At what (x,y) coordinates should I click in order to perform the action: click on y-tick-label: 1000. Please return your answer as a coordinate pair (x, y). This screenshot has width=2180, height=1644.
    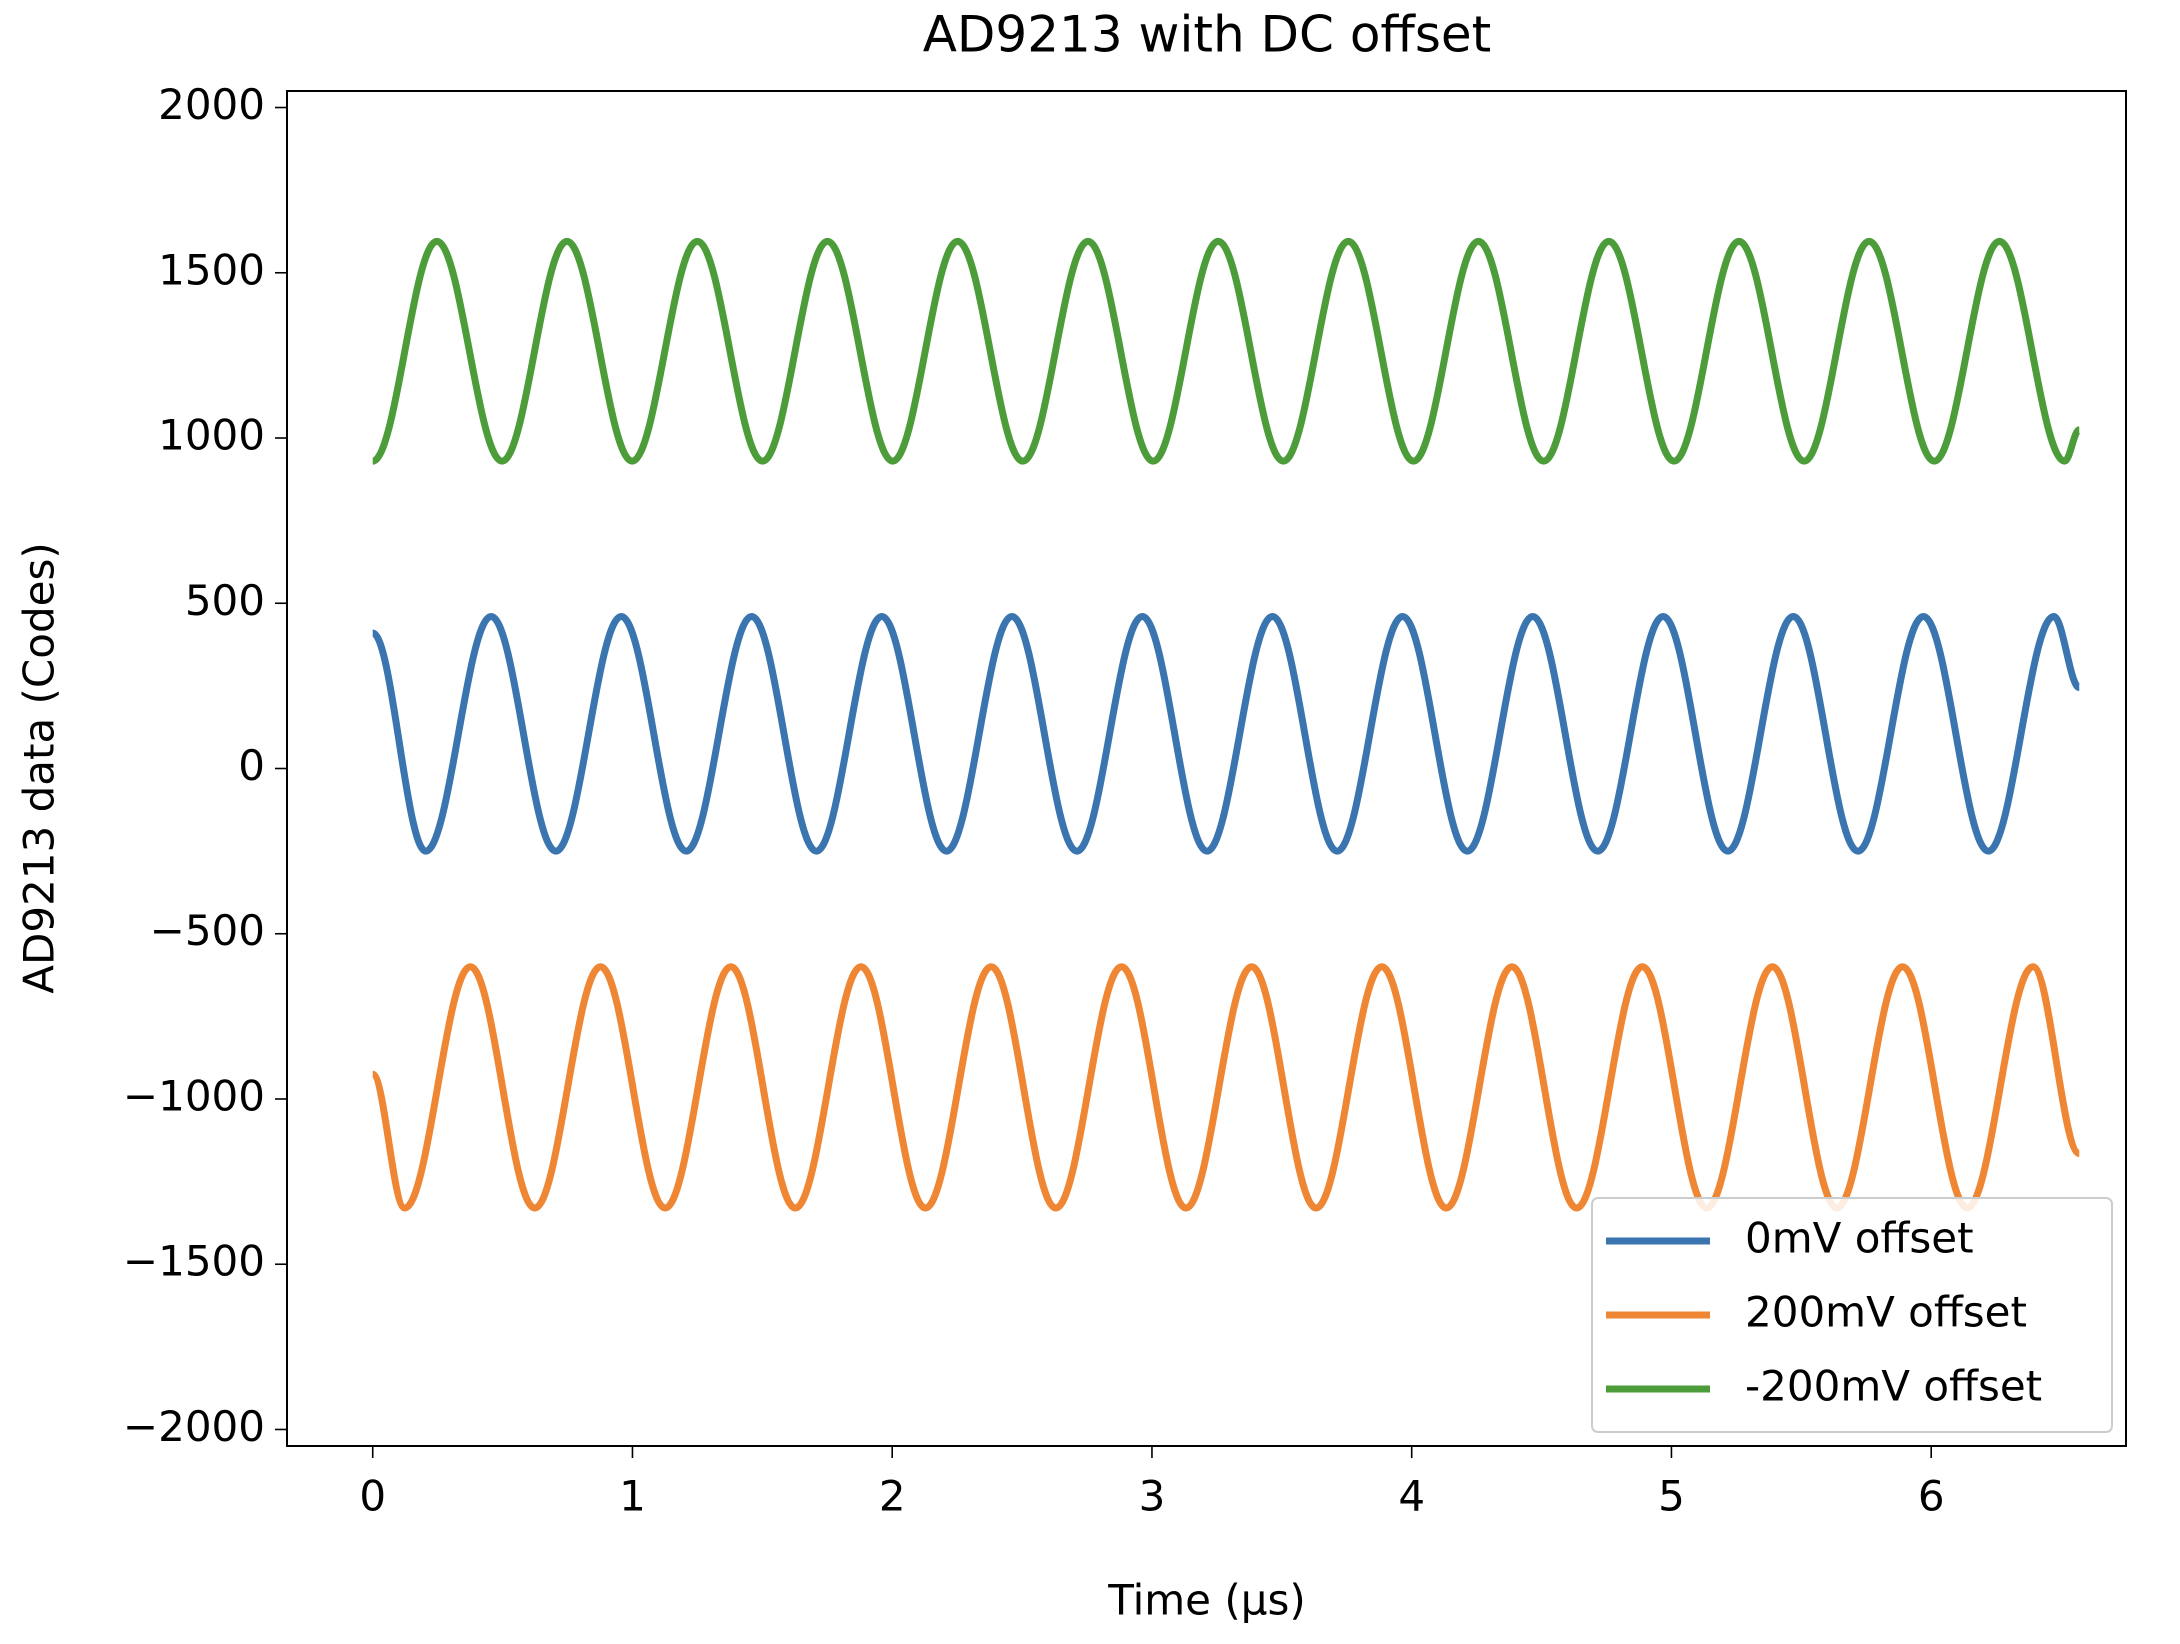
    Looking at the image, I should click on (211, 435).